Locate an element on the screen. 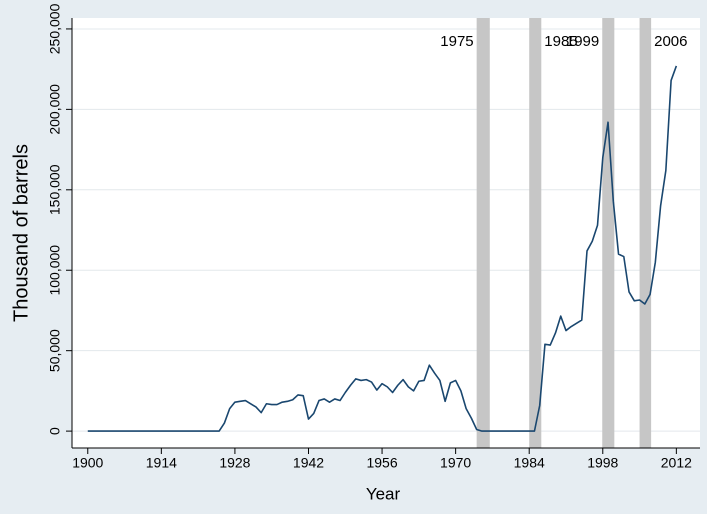  x-tick-label: 2012 is located at coordinates (676, 463).